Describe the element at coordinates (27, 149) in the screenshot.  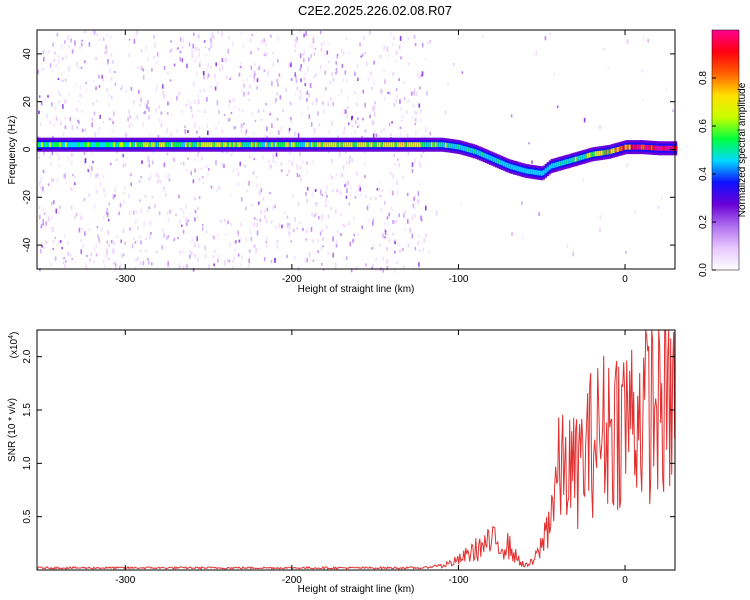
I see `spectrogram-y-tick-label: 0` at that location.